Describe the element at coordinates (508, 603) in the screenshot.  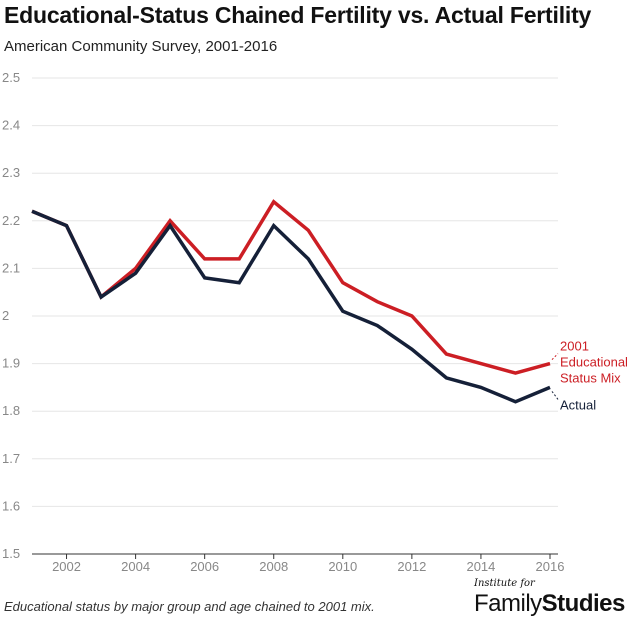
I see `brand-logo-family: Family` at that location.